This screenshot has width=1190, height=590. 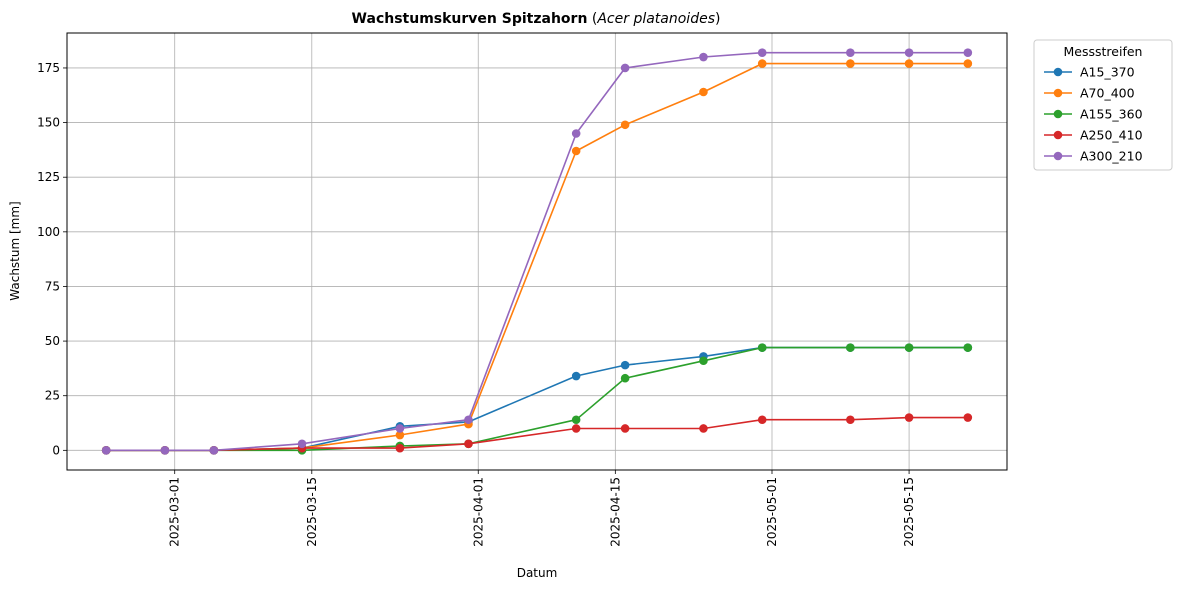 What do you see at coordinates (470, 19) in the screenshot?
I see `chart-title-main: Wachstumskurven Spitzahorn` at bounding box center [470, 19].